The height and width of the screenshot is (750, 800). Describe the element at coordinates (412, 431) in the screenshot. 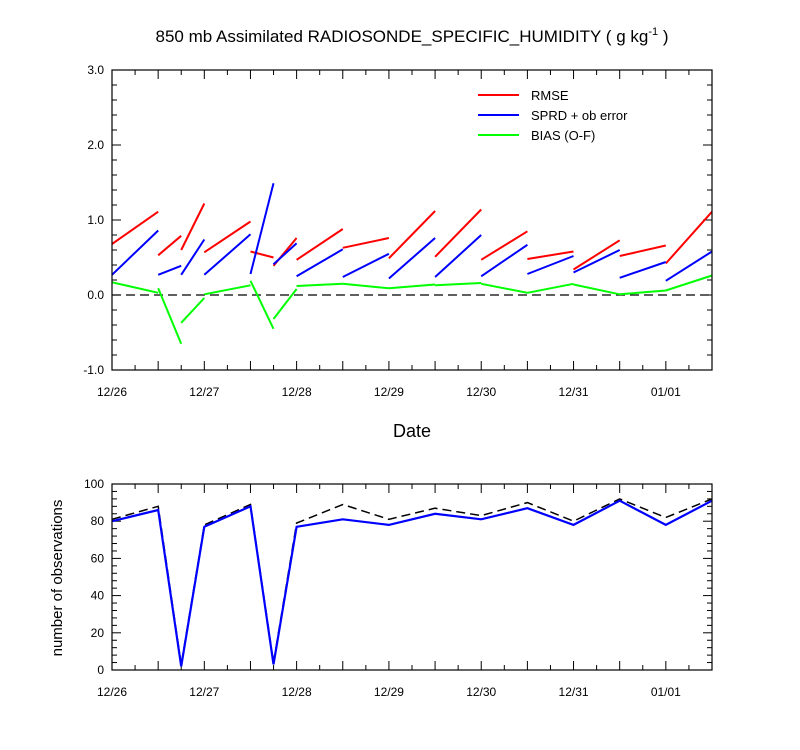

I see `x-axis-label: Date` at that location.